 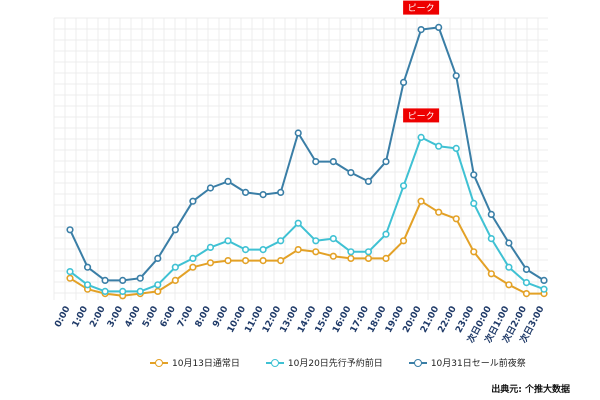 What do you see at coordinates (185, 317) in the screenshot?
I see `x-tick-label: 7:00` at bounding box center [185, 317].